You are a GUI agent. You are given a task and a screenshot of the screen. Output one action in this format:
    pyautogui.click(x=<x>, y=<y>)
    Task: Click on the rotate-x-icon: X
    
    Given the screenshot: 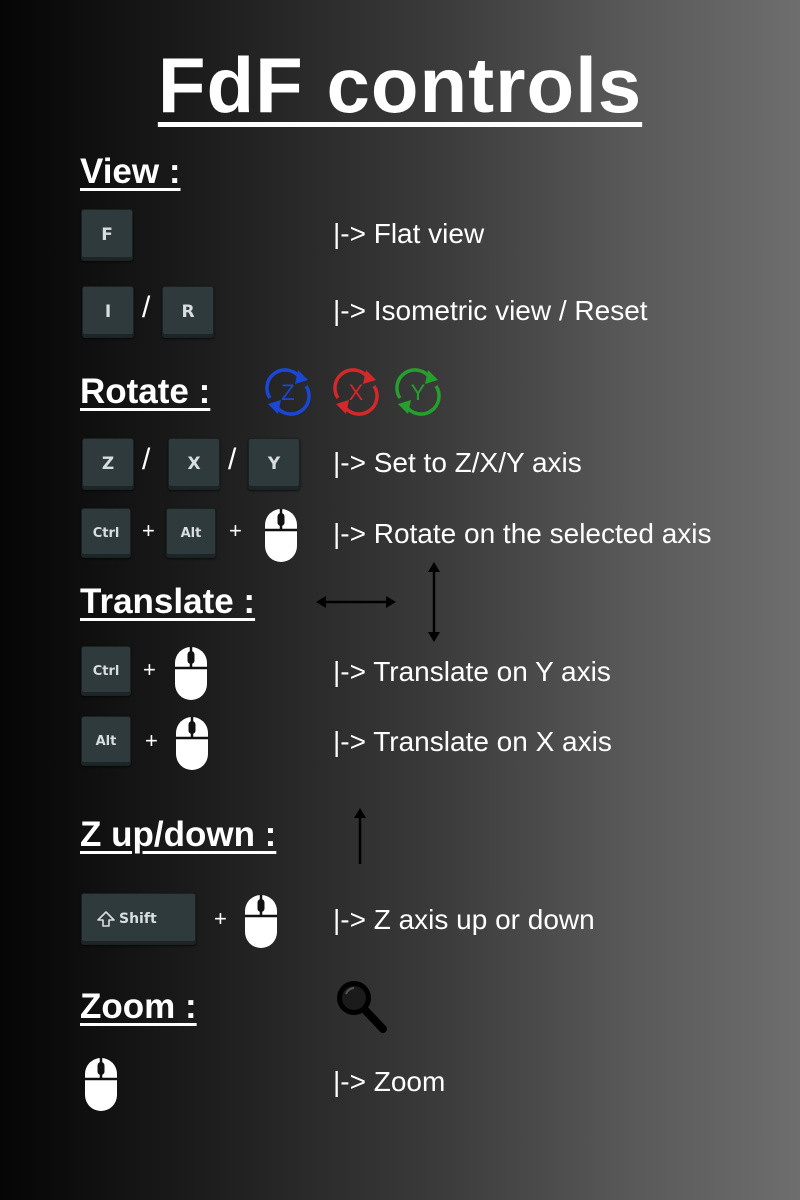 What is the action you would take?
    pyautogui.click(x=356, y=392)
    